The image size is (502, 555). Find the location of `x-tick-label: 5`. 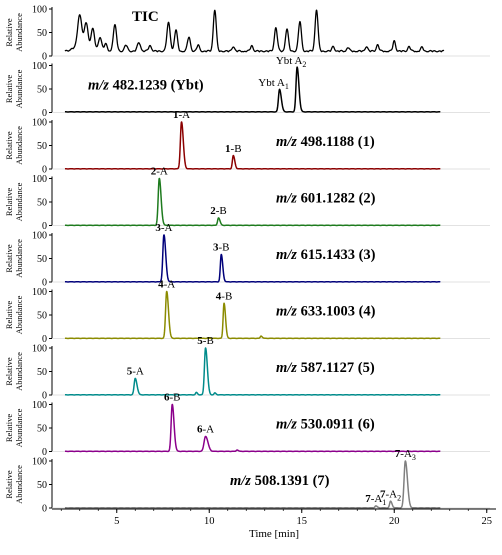

x-tick-label: 5 is located at coordinates (116, 521).